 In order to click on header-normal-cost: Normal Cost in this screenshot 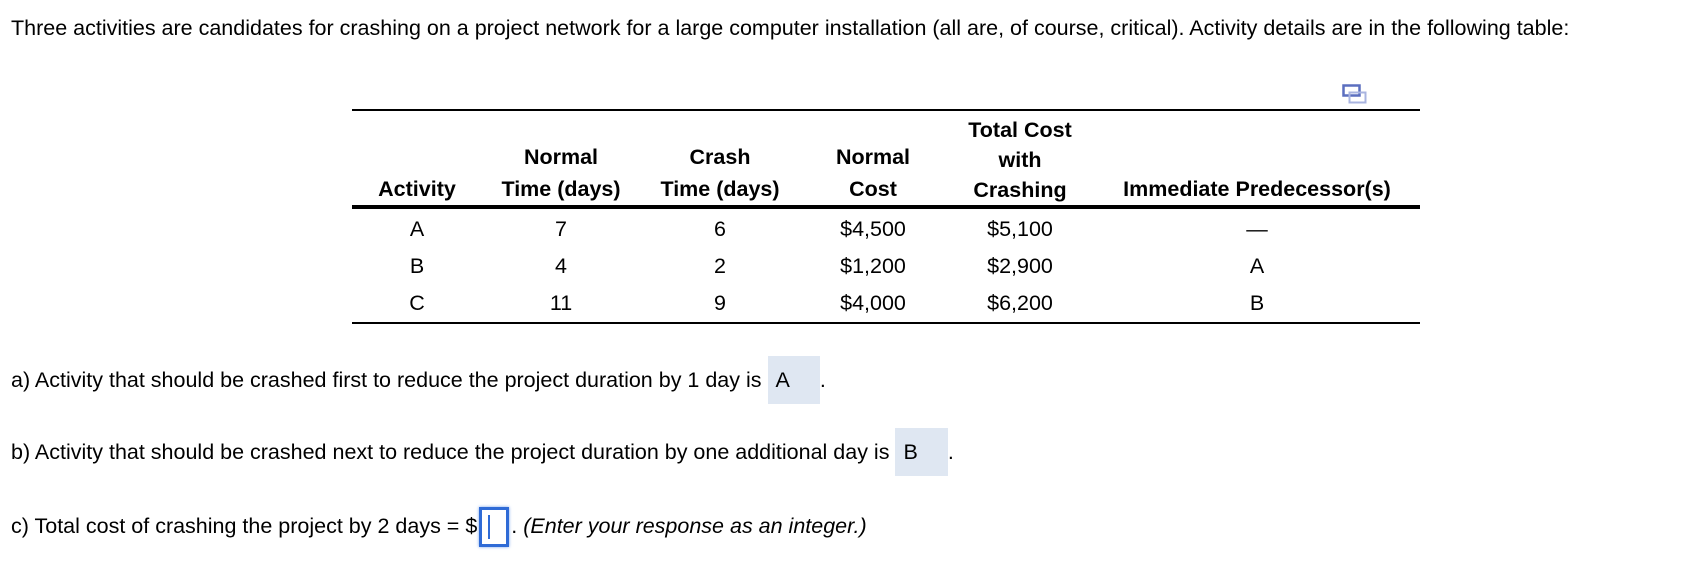, I will do `click(873, 159)`.